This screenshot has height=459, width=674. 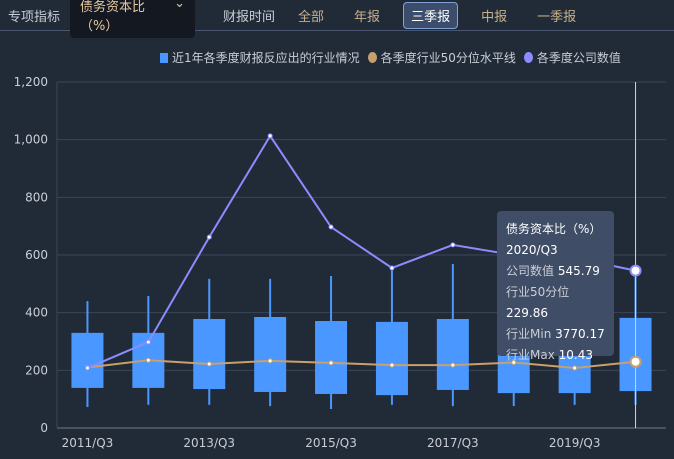 What do you see at coordinates (311, 17) in the screenshot?
I see `tab-all: 全部` at bounding box center [311, 17].